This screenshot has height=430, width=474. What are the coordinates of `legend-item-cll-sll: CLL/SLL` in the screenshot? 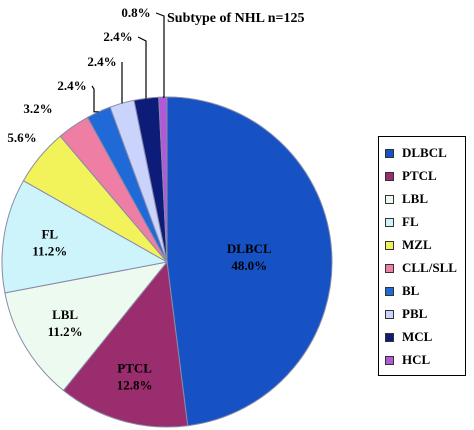 It's located at (421, 268).